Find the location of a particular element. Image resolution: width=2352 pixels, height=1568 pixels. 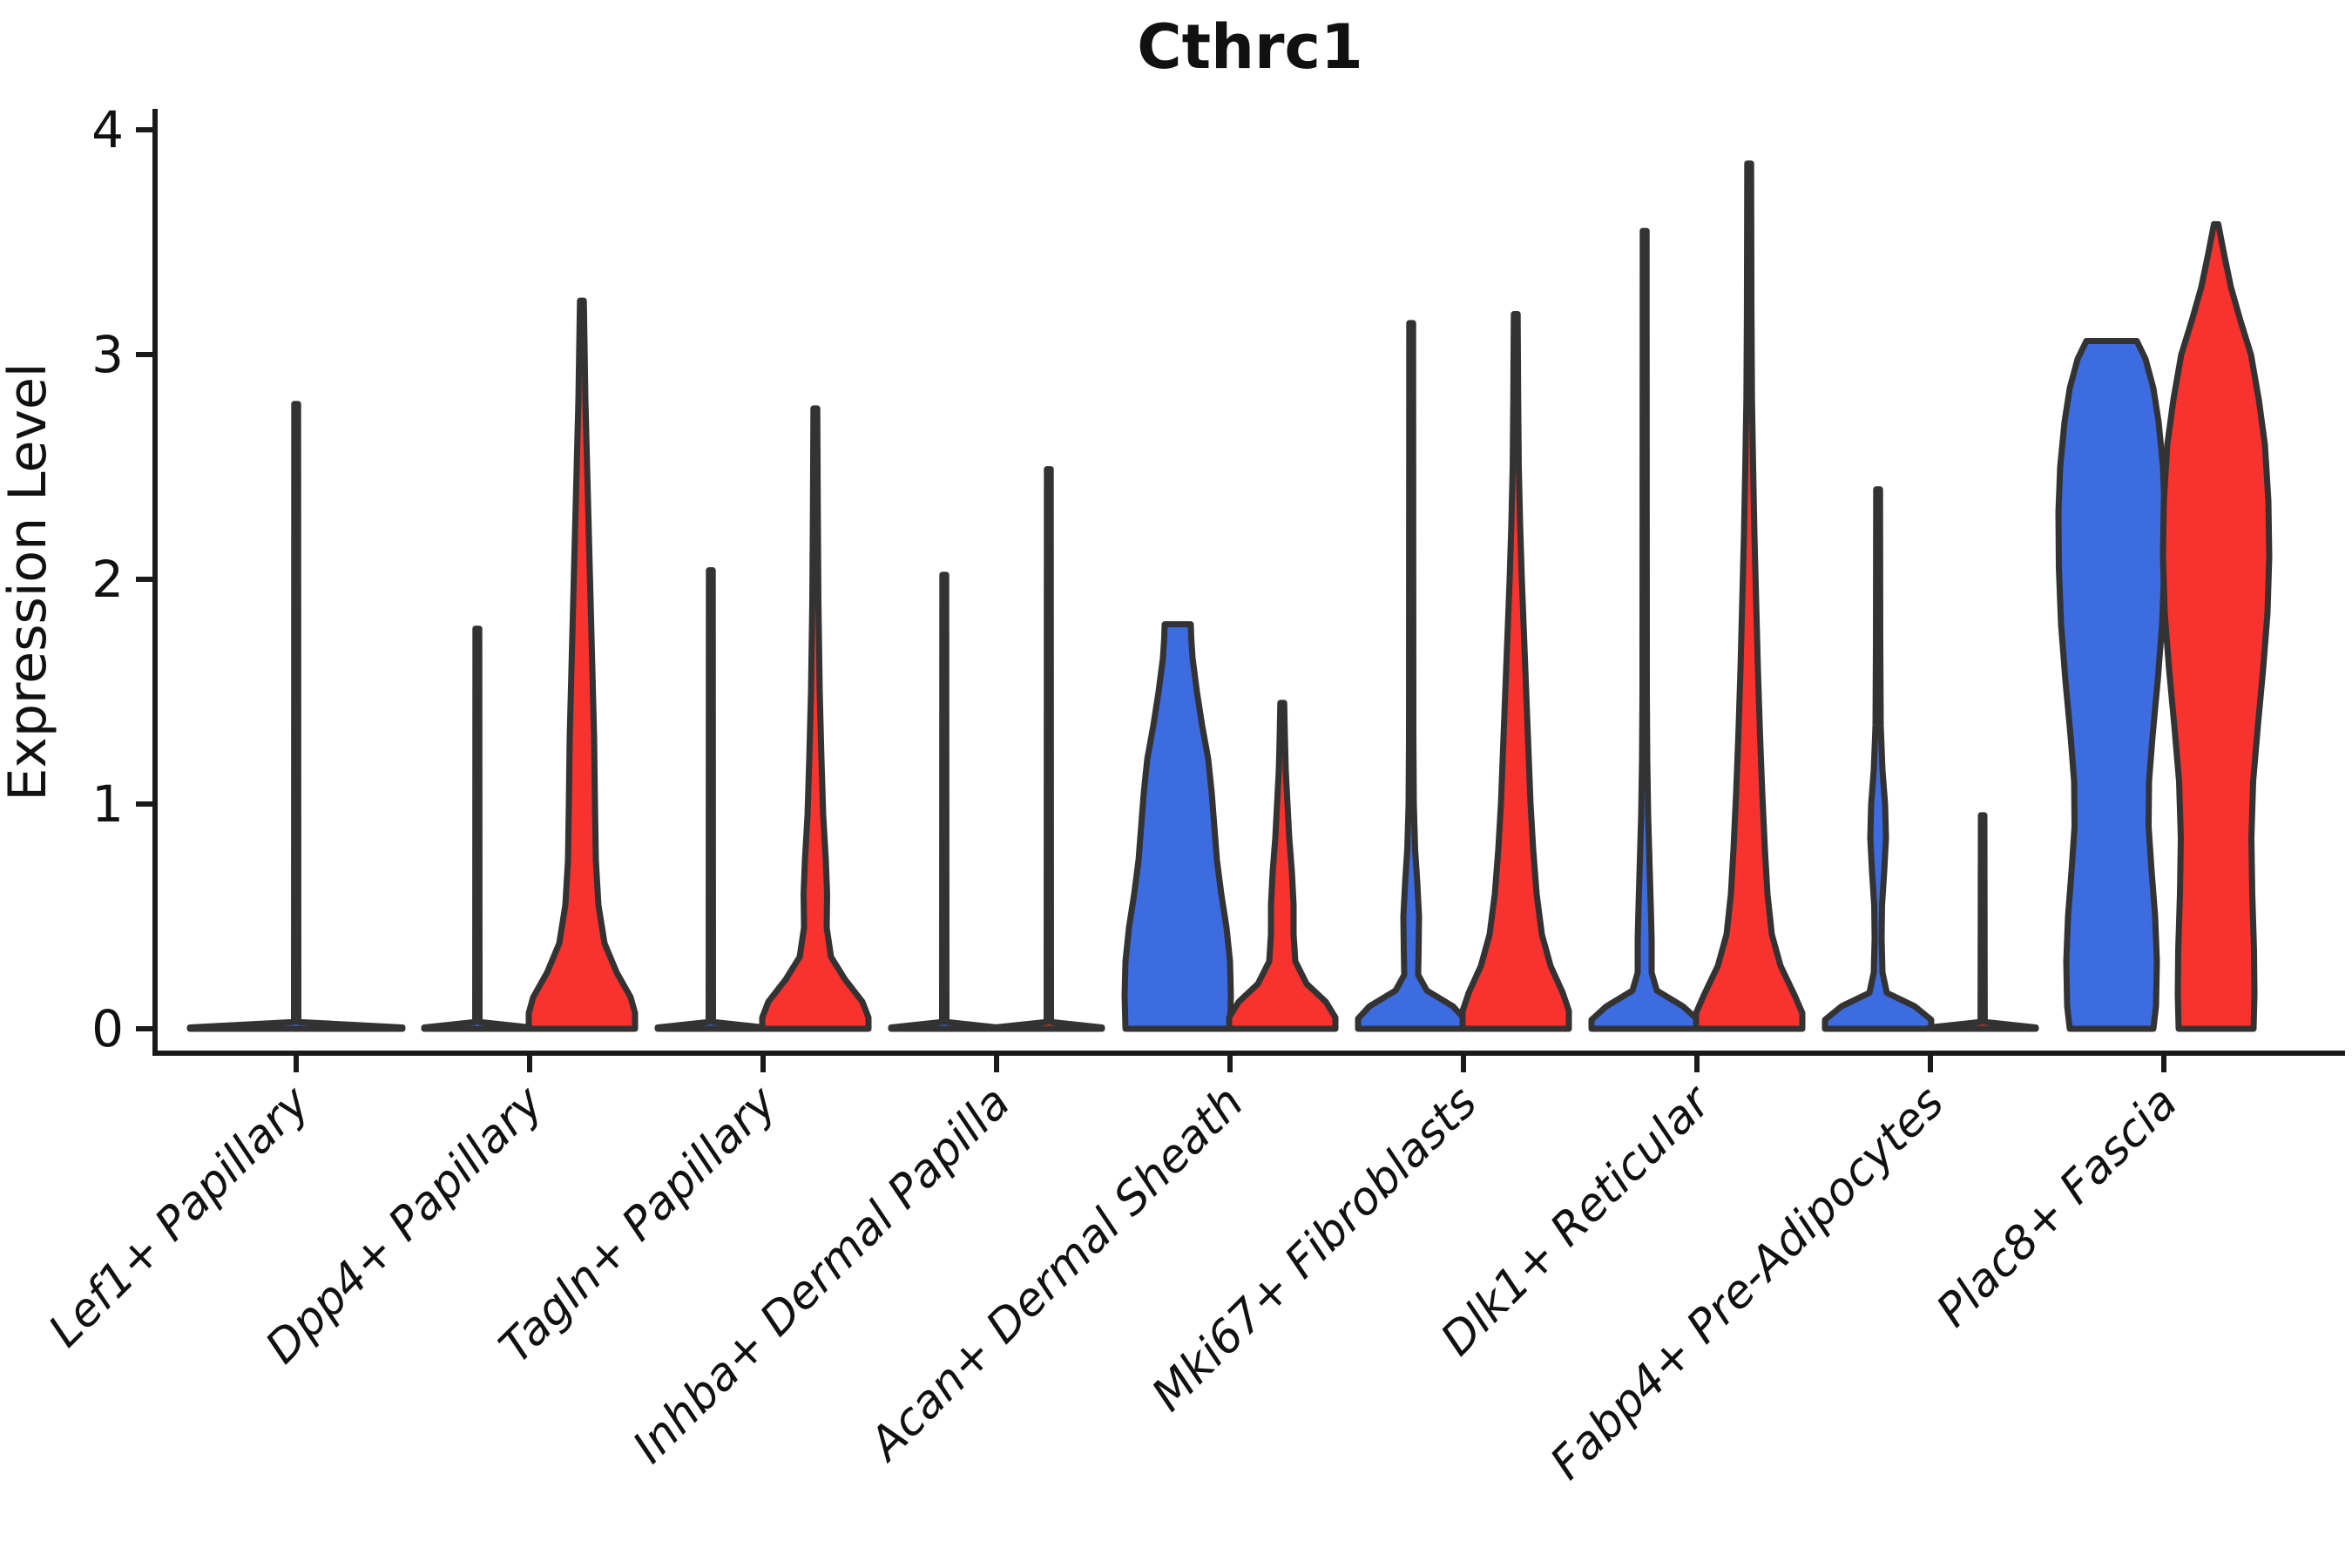

y-axis-label: Expression Level is located at coordinates (29, 581).